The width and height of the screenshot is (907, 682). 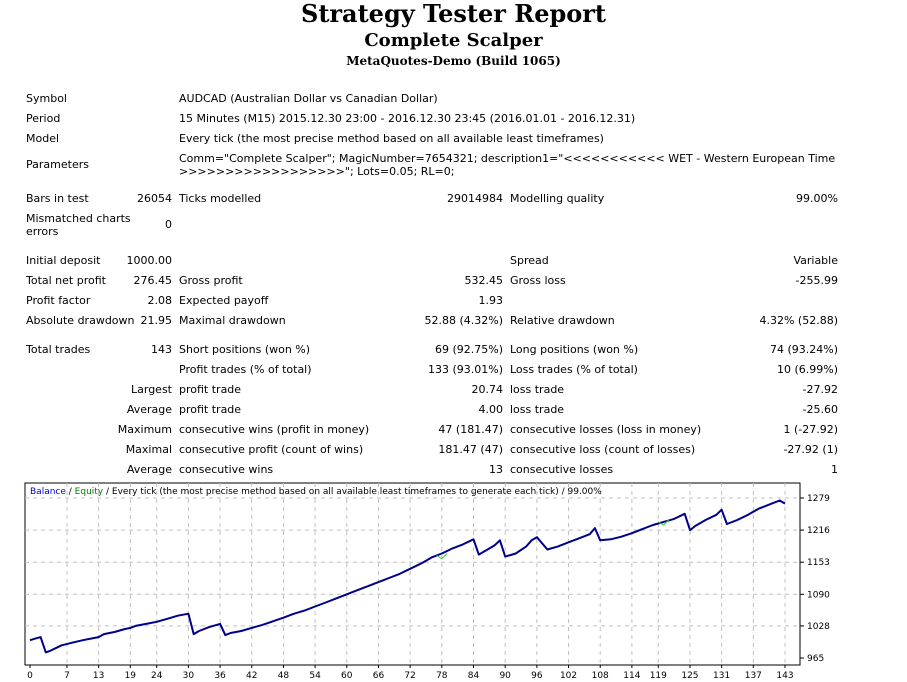 What do you see at coordinates (574, 369) in the screenshot?
I see `loss-trades-label: Loss trades (% of total)` at bounding box center [574, 369].